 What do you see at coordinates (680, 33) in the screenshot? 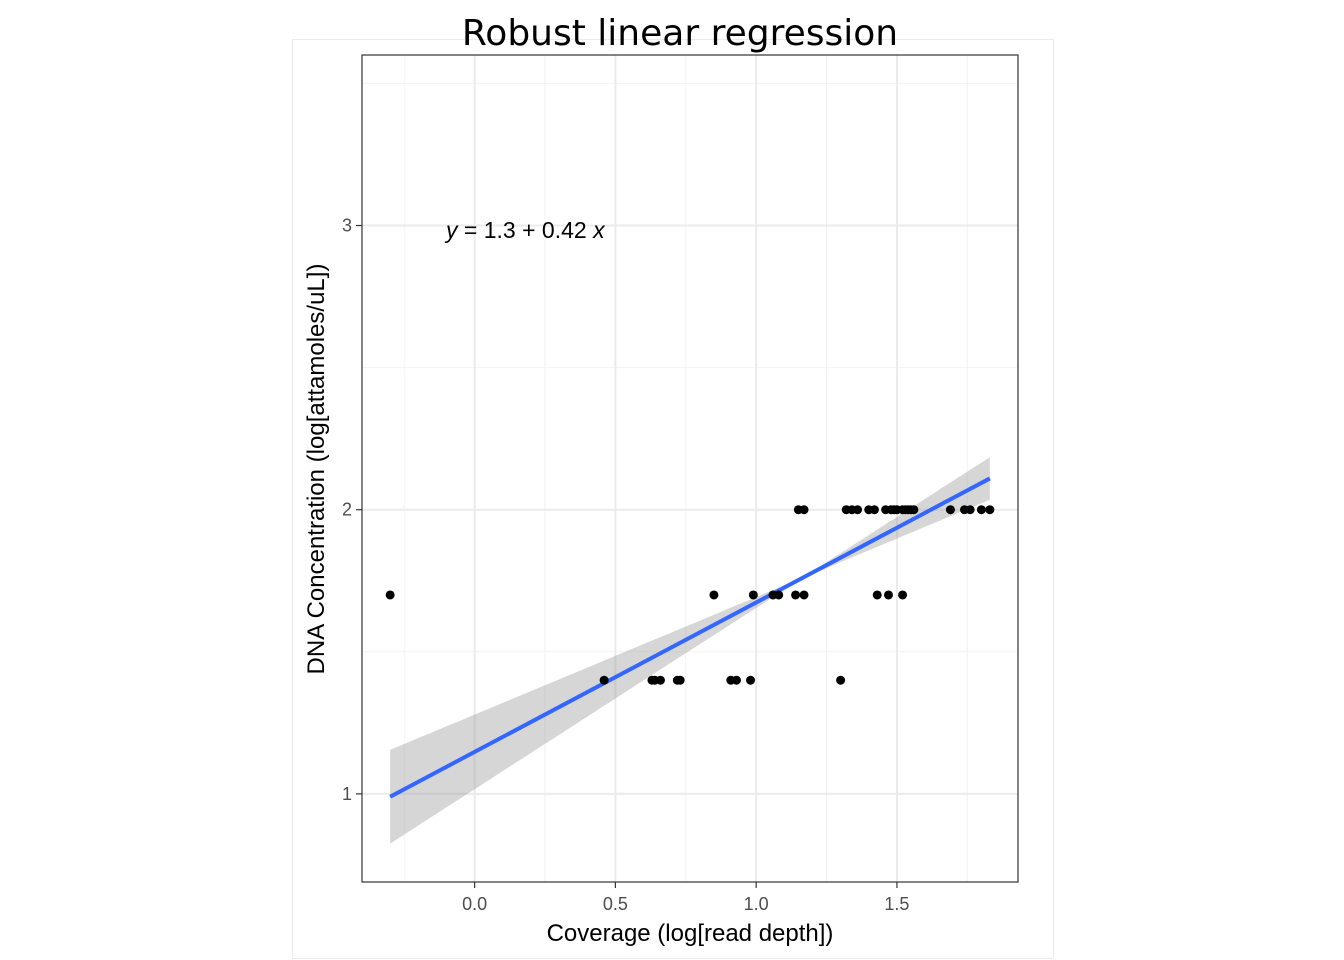
I see `chart-title: Robust linear regression` at bounding box center [680, 33].